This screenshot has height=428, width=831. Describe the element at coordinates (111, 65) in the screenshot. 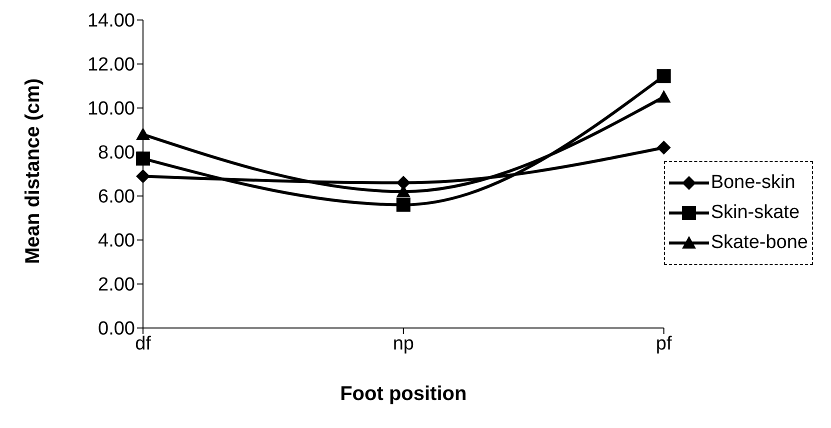

I see `y-tick-label: 12.00` at that location.